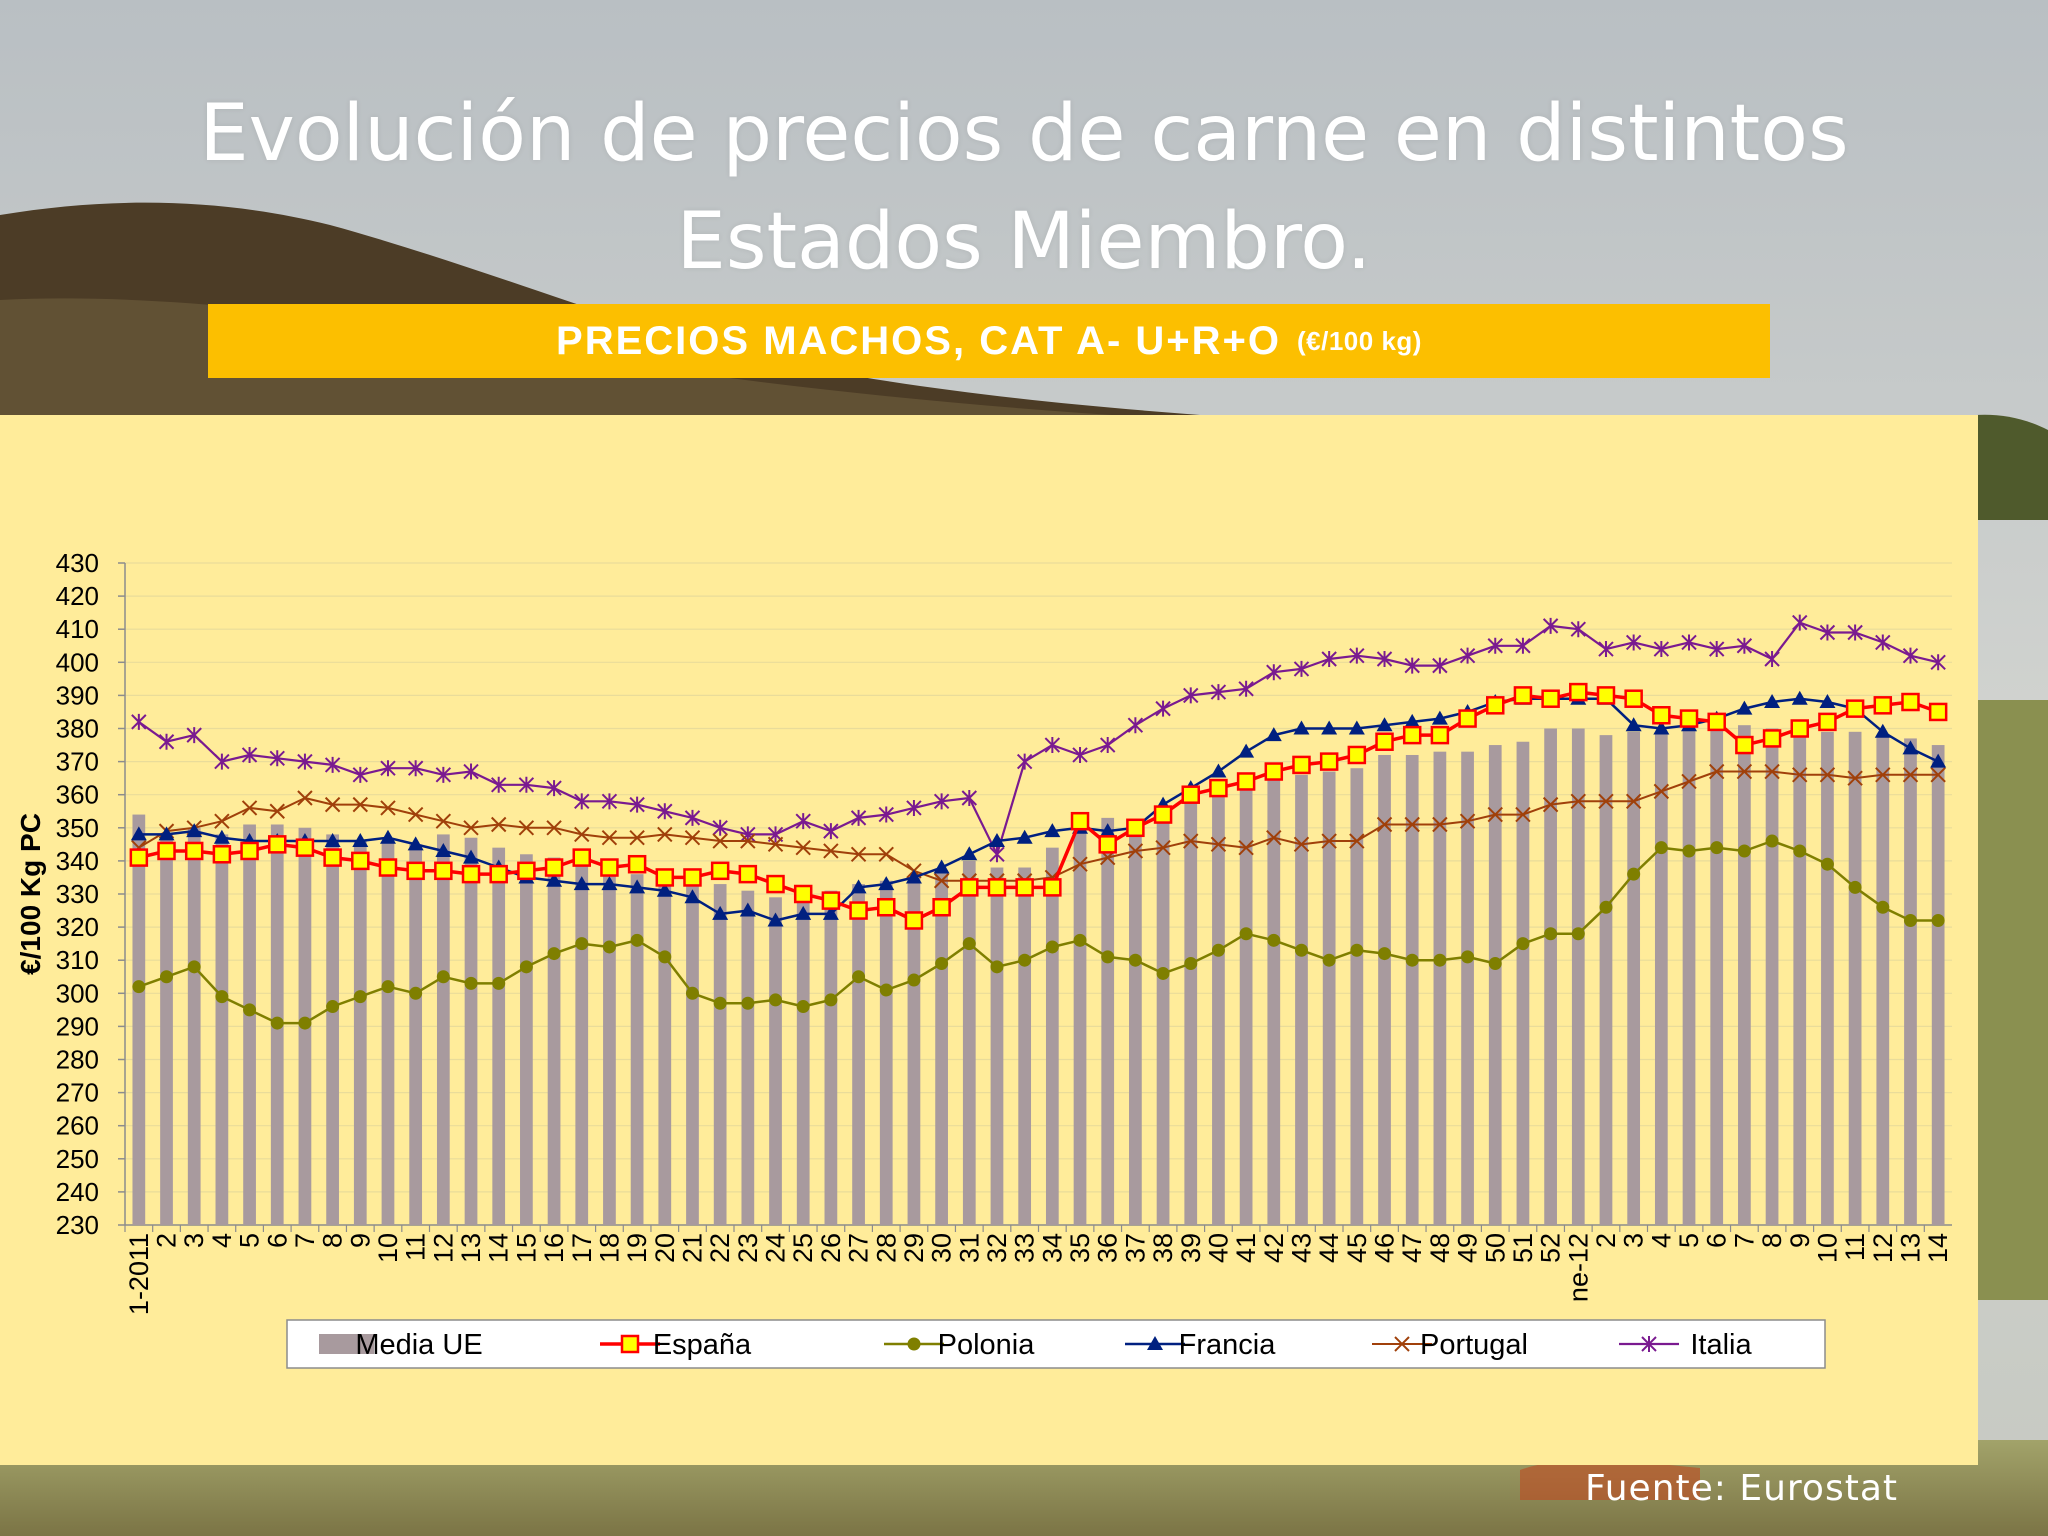  What do you see at coordinates (918, 340) in the screenshot?
I see `banner-main-text: PRECIOS MACHOS, CAT A- U+R+O` at bounding box center [918, 340].